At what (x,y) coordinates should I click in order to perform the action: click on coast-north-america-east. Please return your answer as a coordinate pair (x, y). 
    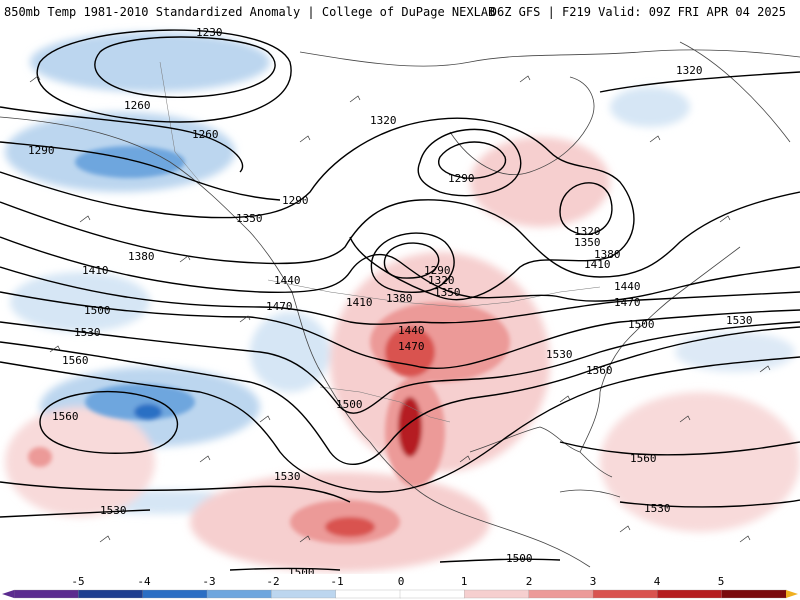
    Looking at the image, I should click on (660, 349).